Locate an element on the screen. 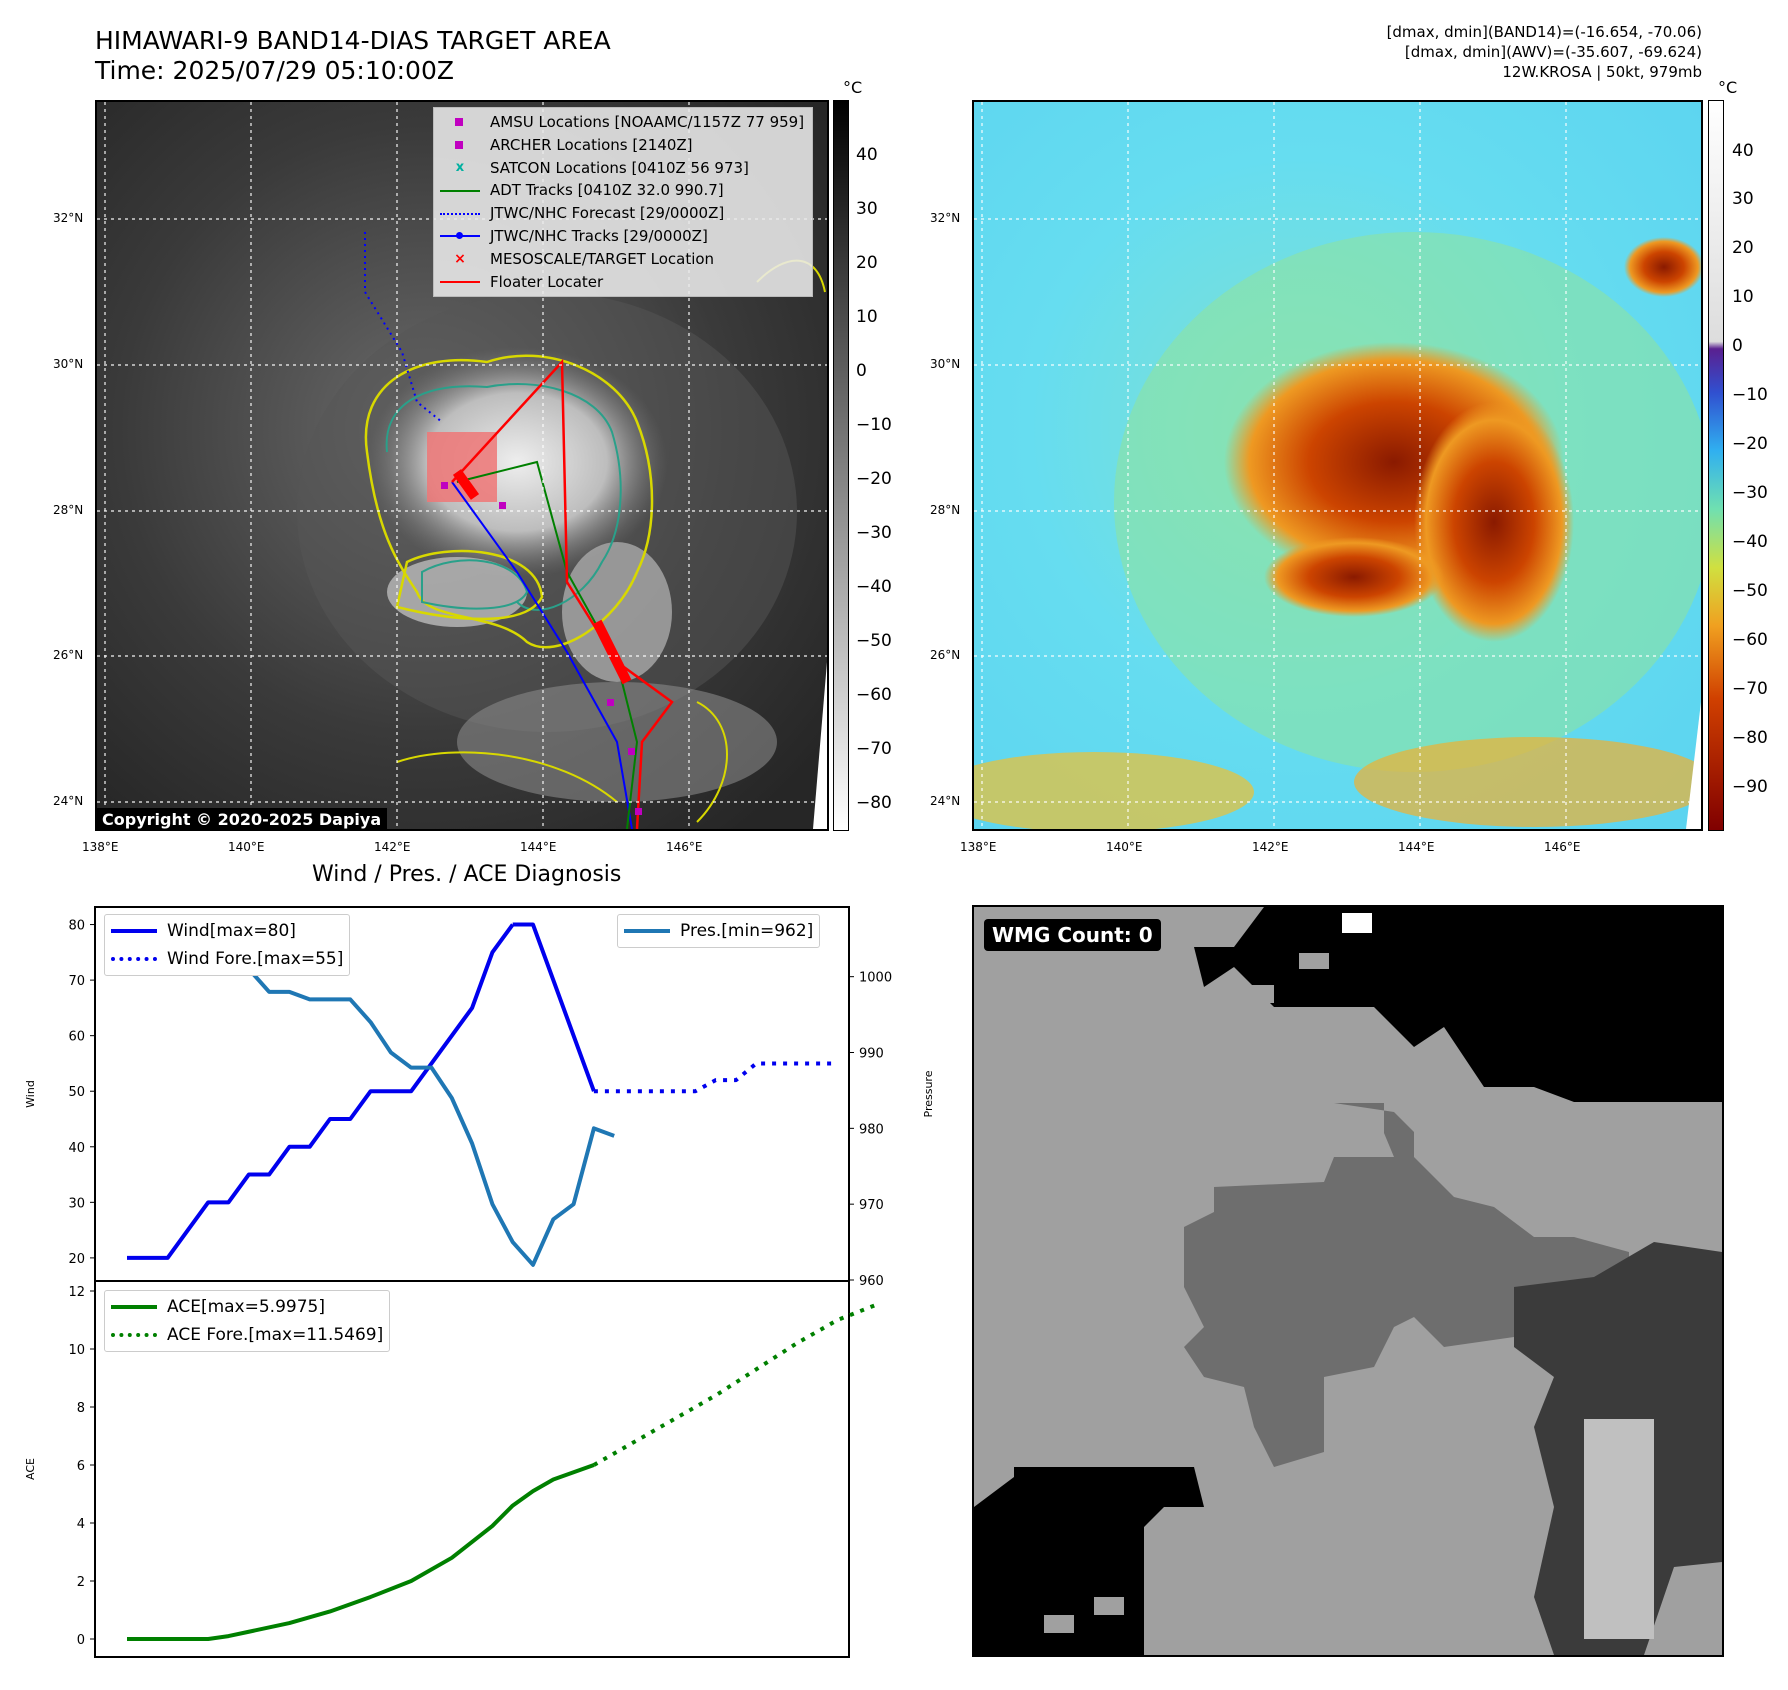  title-line-2: Time: 2025/07/29 05:10:00Z is located at coordinates (274, 70).